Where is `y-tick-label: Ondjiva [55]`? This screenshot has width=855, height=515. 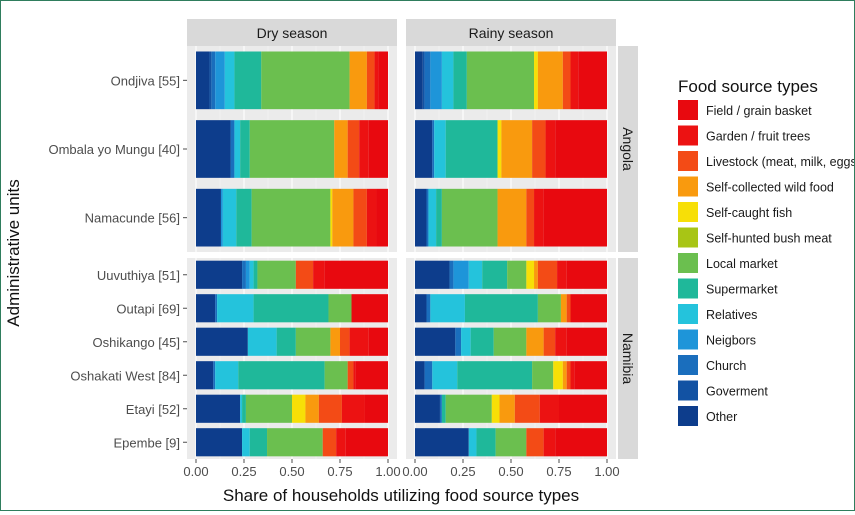 y-tick-label: Ondjiva [55] is located at coordinates (145, 80).